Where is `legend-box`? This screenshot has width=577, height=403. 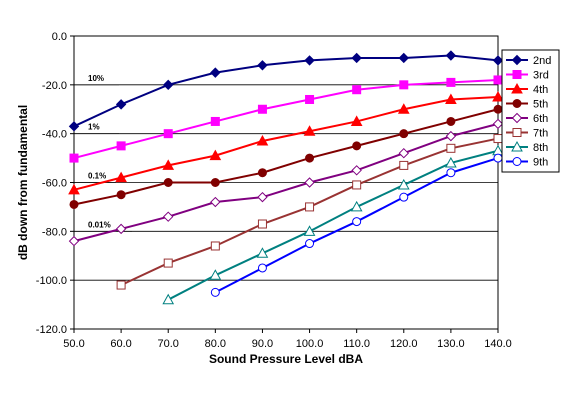 legend-box is located at coordinates (530, 111).